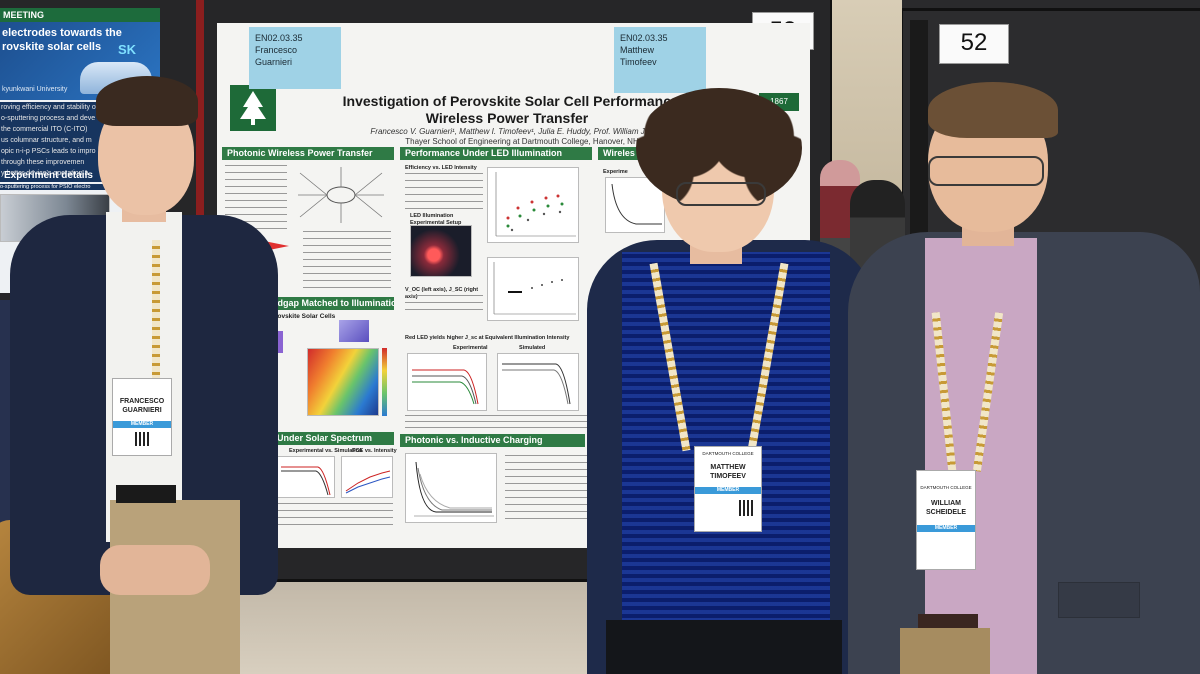 Image resolution: width=1200 pixels, height=674 pixels. What do you see at coordinates (274, 62) in the screenshot?
I see `sticky-last-name: Guarnieri` at bounding box center [274, 62].